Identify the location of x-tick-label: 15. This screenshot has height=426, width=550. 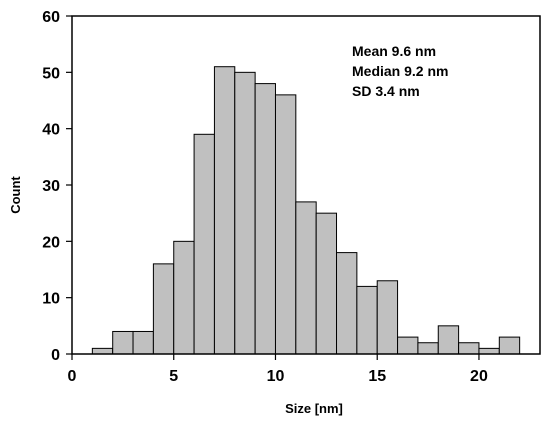
(377, 376).